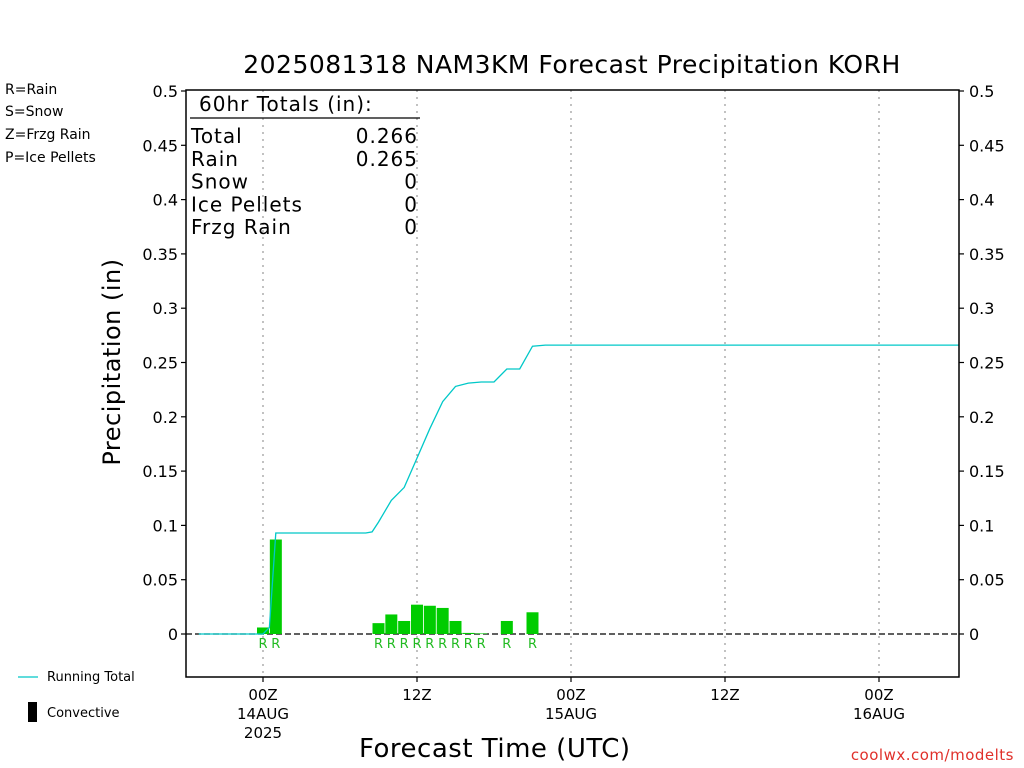 This screenshot has height=768, width=1024. What do you see at coordinates (91, 677) in the screenshot?
I see `legend-running-total-label: Running Total` at bounding box center [91, 677].